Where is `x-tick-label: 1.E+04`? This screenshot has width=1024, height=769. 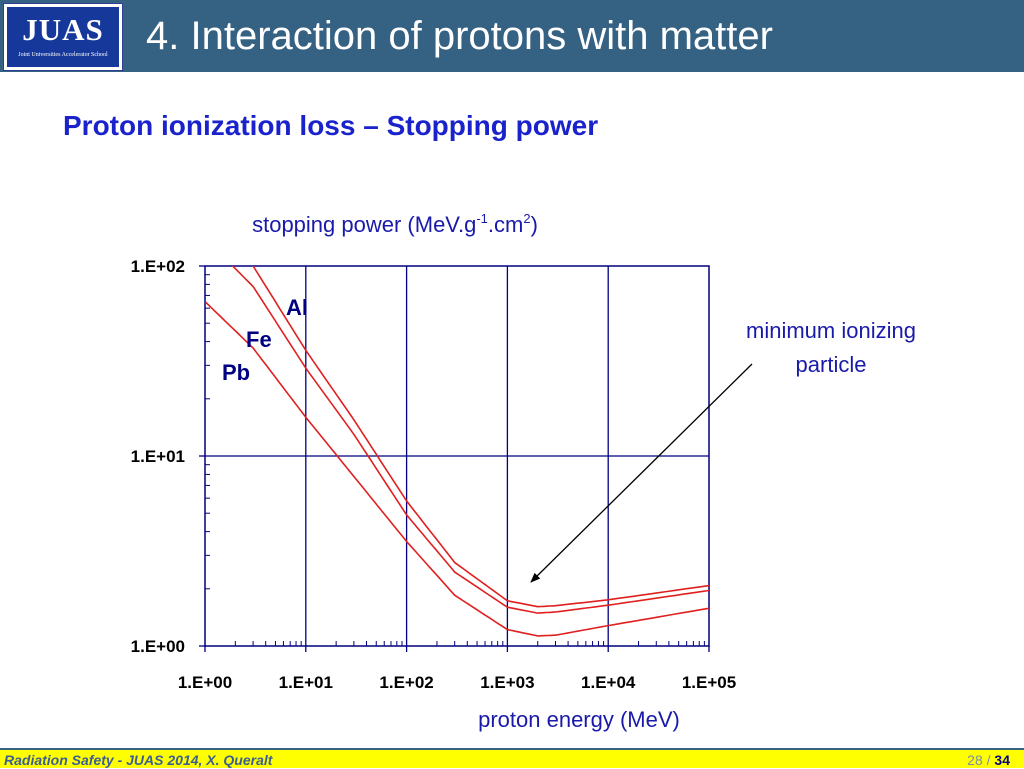
x-tick-label: 1.E+04 is located at coordinates (608, 682).